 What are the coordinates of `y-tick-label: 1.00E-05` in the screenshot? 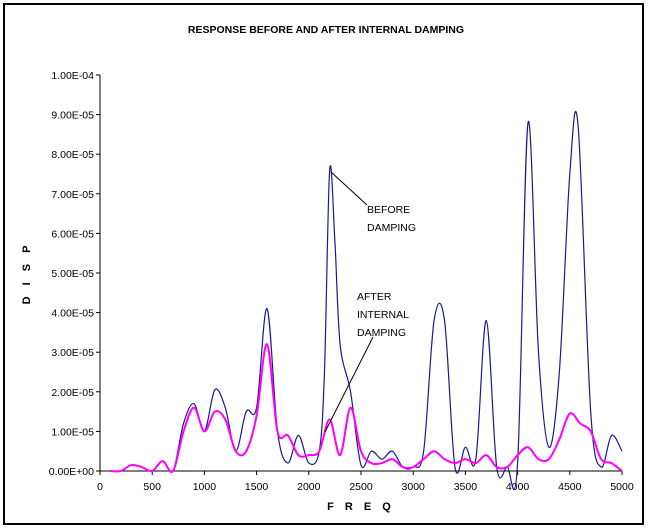 It's located at (72, 432).